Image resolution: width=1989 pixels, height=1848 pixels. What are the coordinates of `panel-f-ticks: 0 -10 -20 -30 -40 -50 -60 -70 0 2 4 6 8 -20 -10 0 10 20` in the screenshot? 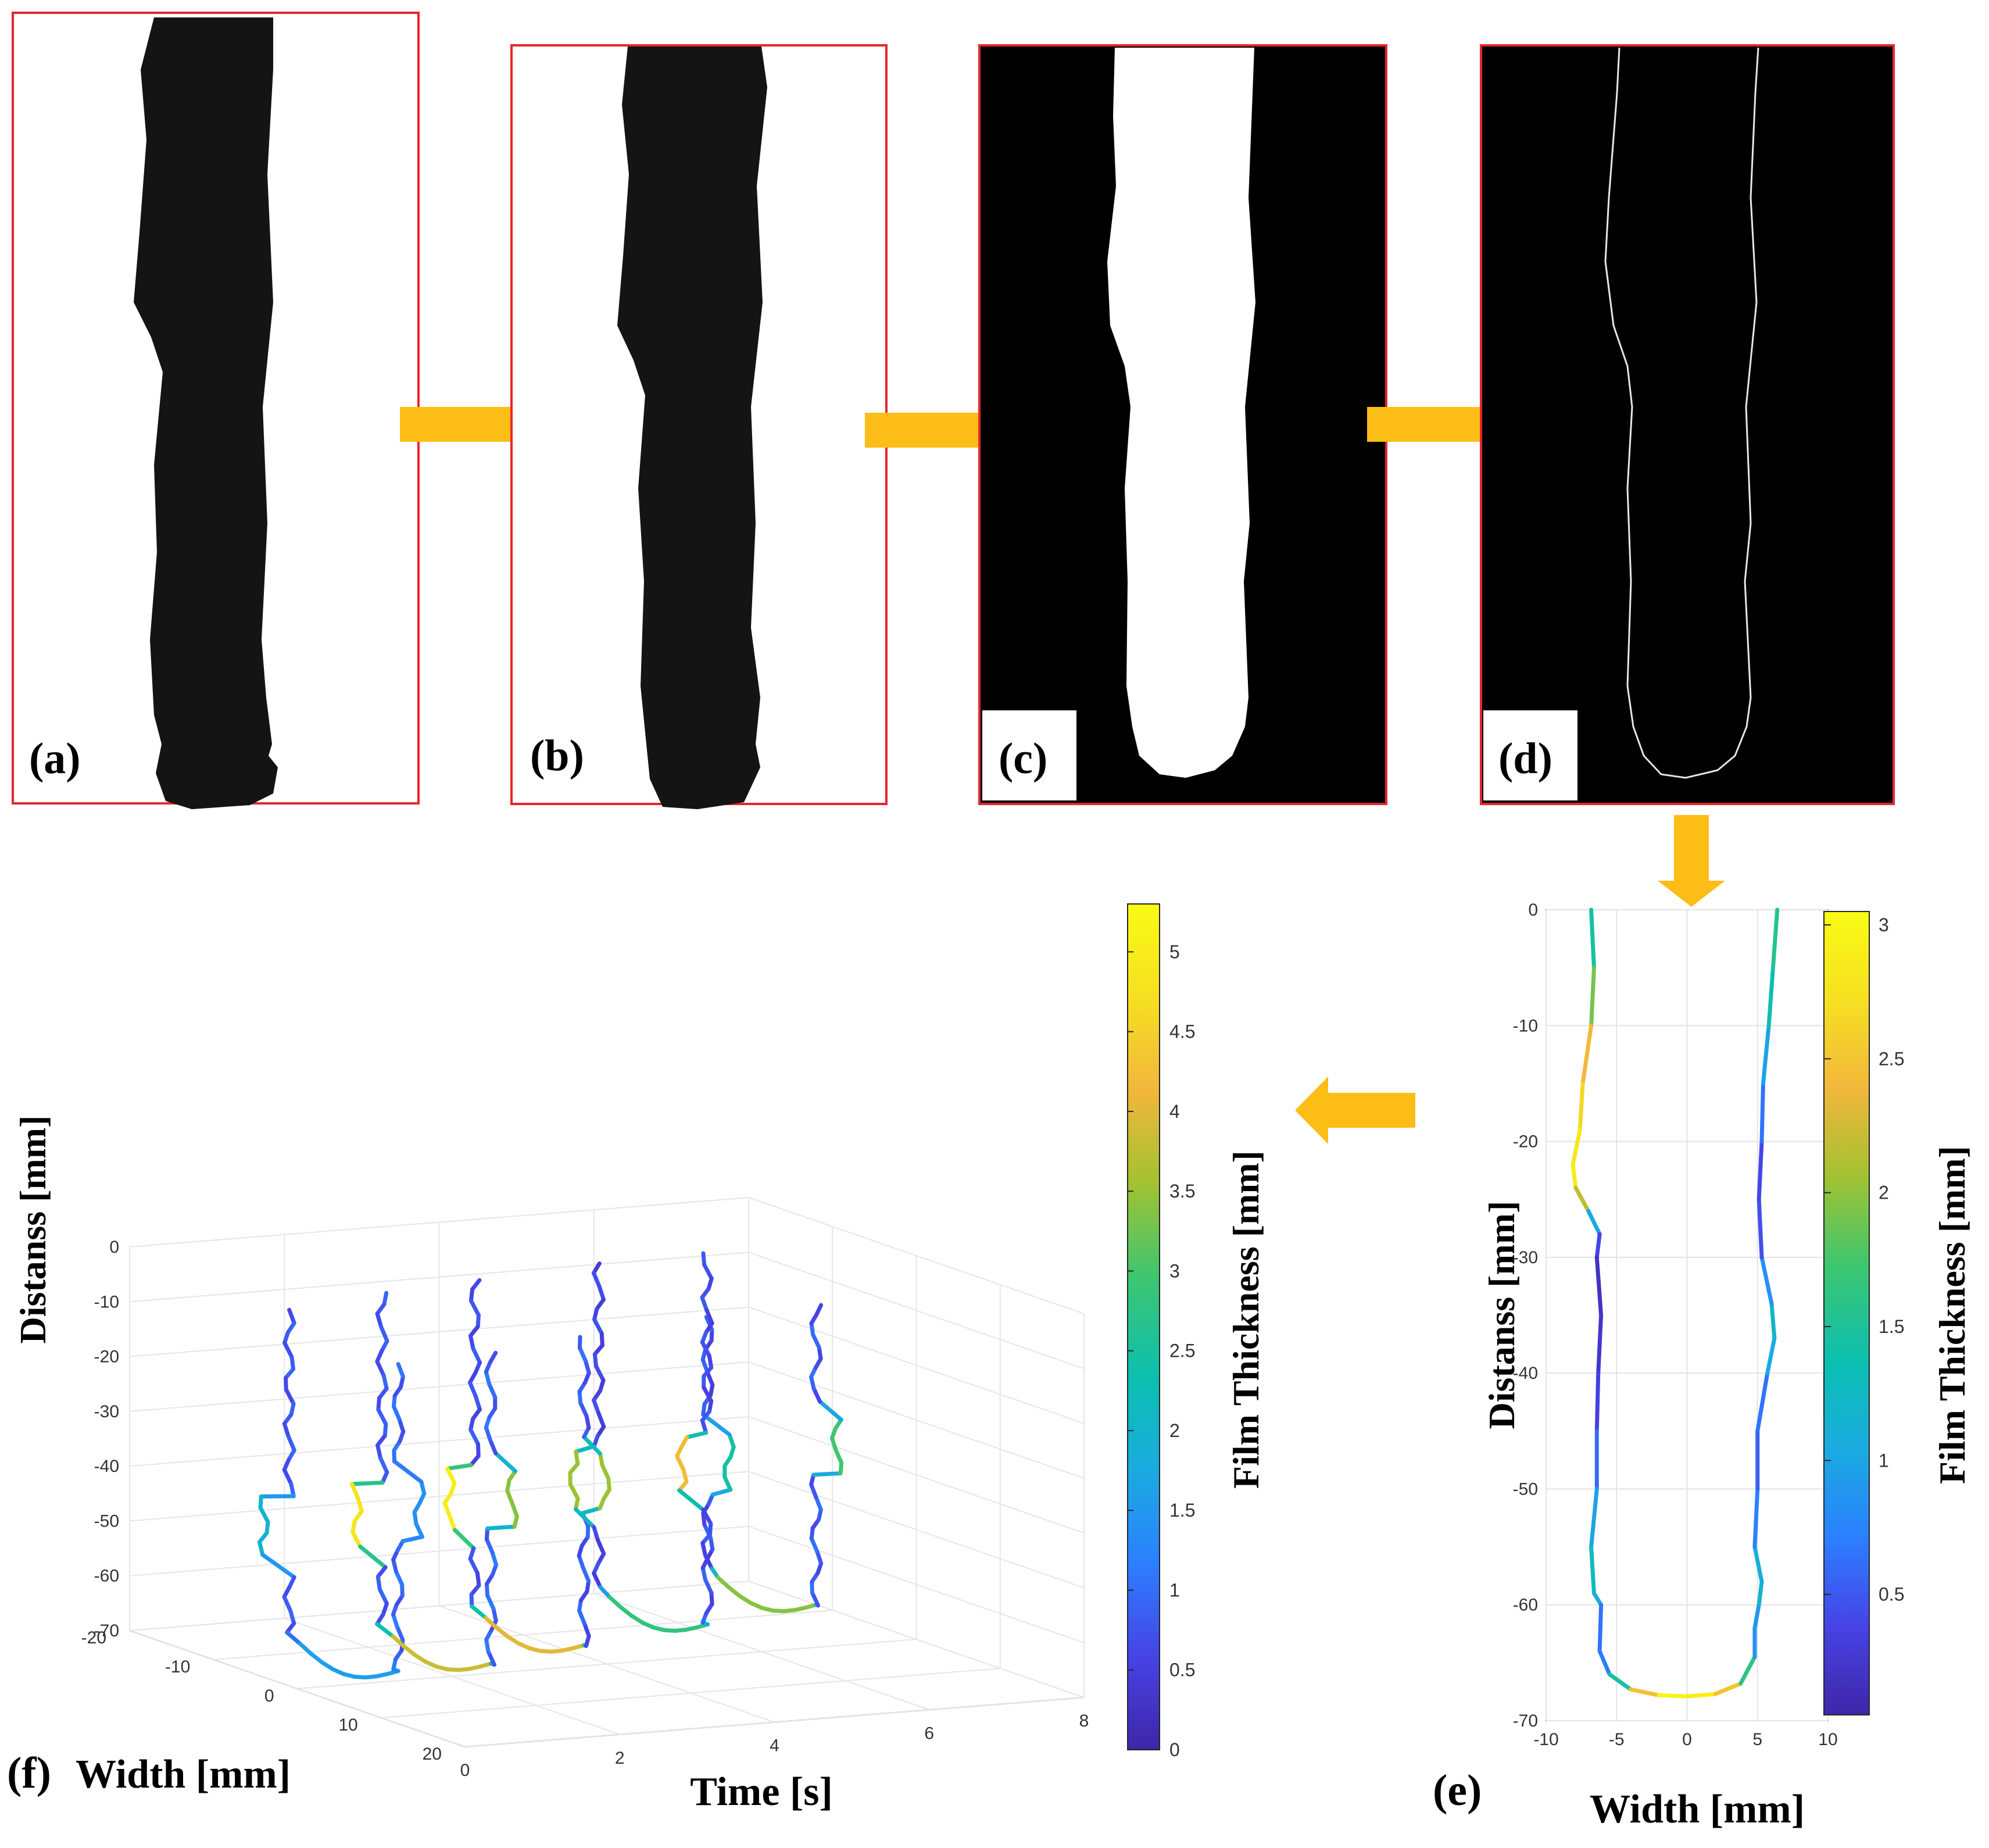 It's located at (585, 1509).